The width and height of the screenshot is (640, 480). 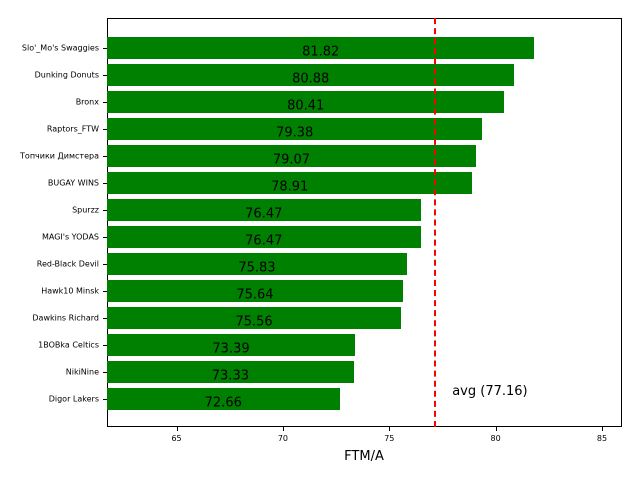 I want to click on bar-value-label: 73.39, so click(x=231, y=349).